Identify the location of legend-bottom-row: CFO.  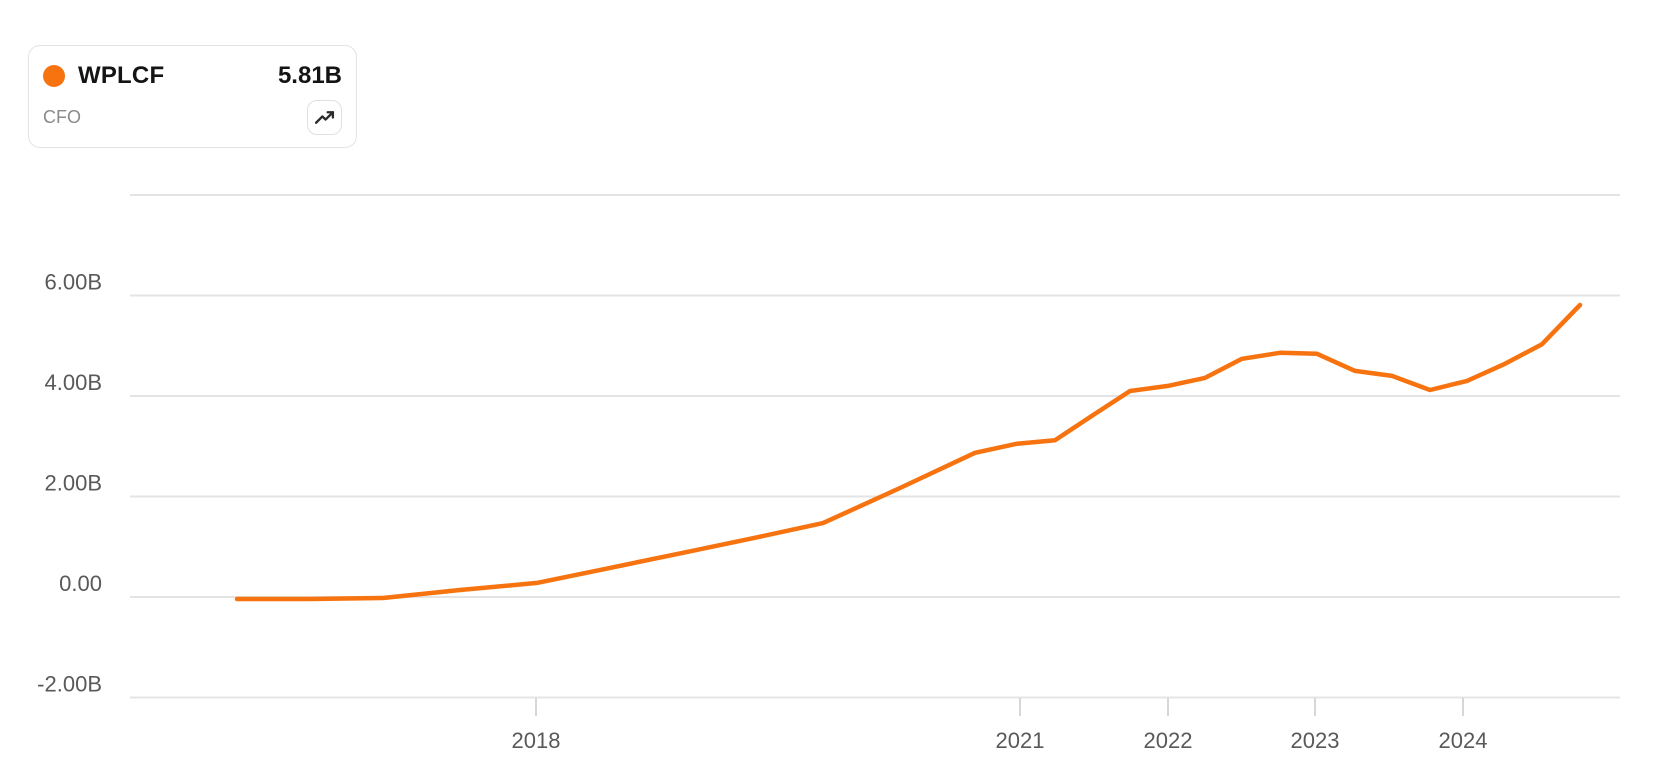
(192, 117).